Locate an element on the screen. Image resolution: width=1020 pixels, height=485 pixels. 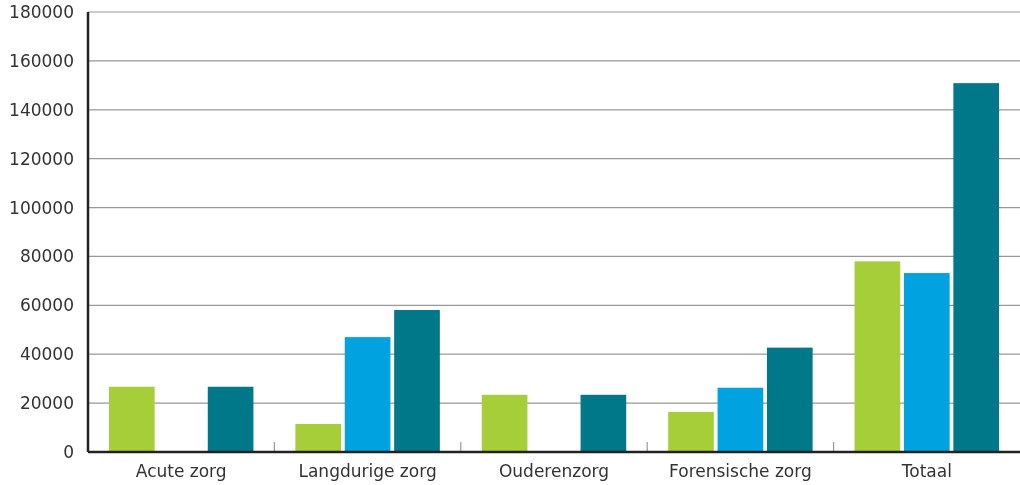
x-tick-label: Forensische zorg is located at coordinates (740, 471).